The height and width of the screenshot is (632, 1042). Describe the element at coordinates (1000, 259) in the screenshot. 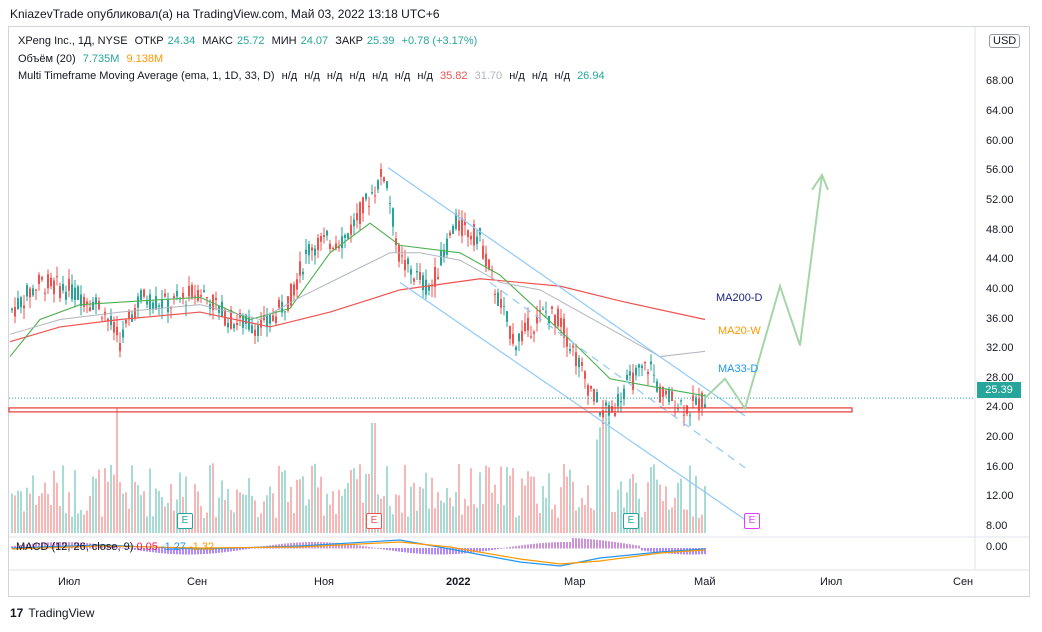

I see `y-tick-label: 44.00` at that location.